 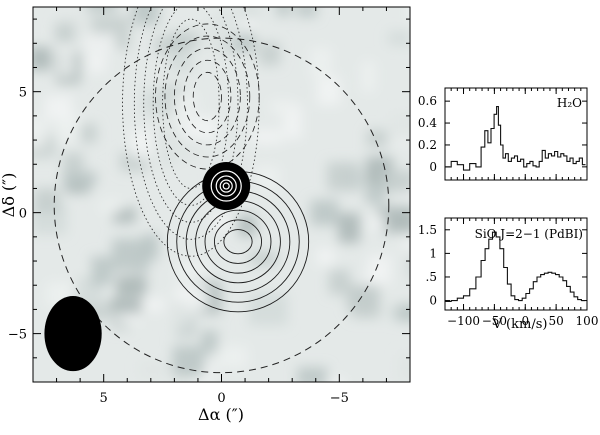 What do you see at coordinates (515, 138) in the screenshot?
I see `h2o-spectrum-line` at bounding box center [515, 138].